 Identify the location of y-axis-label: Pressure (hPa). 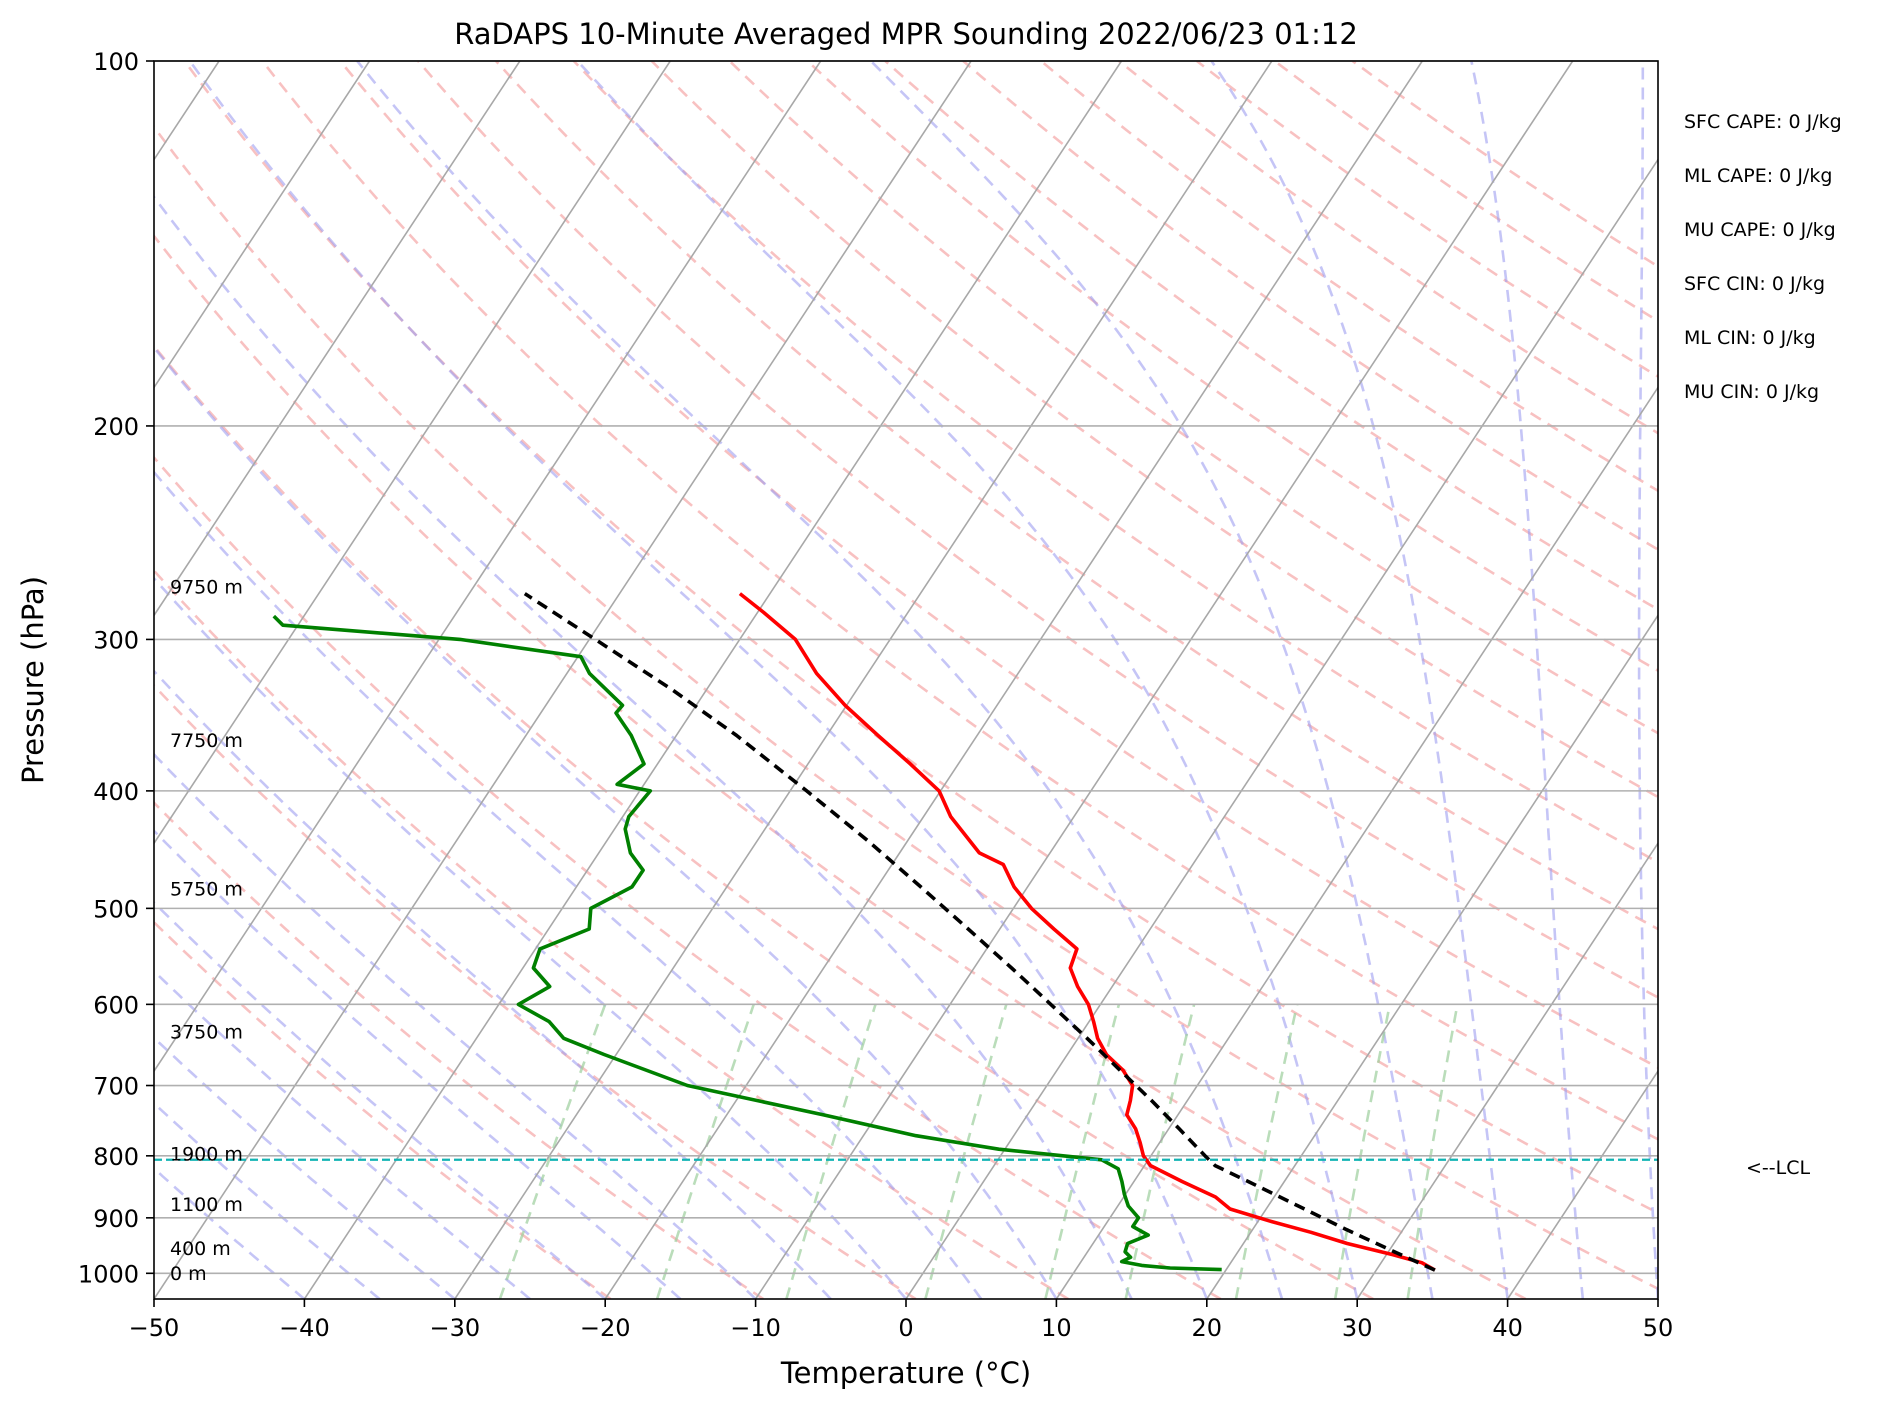
(33, 680).